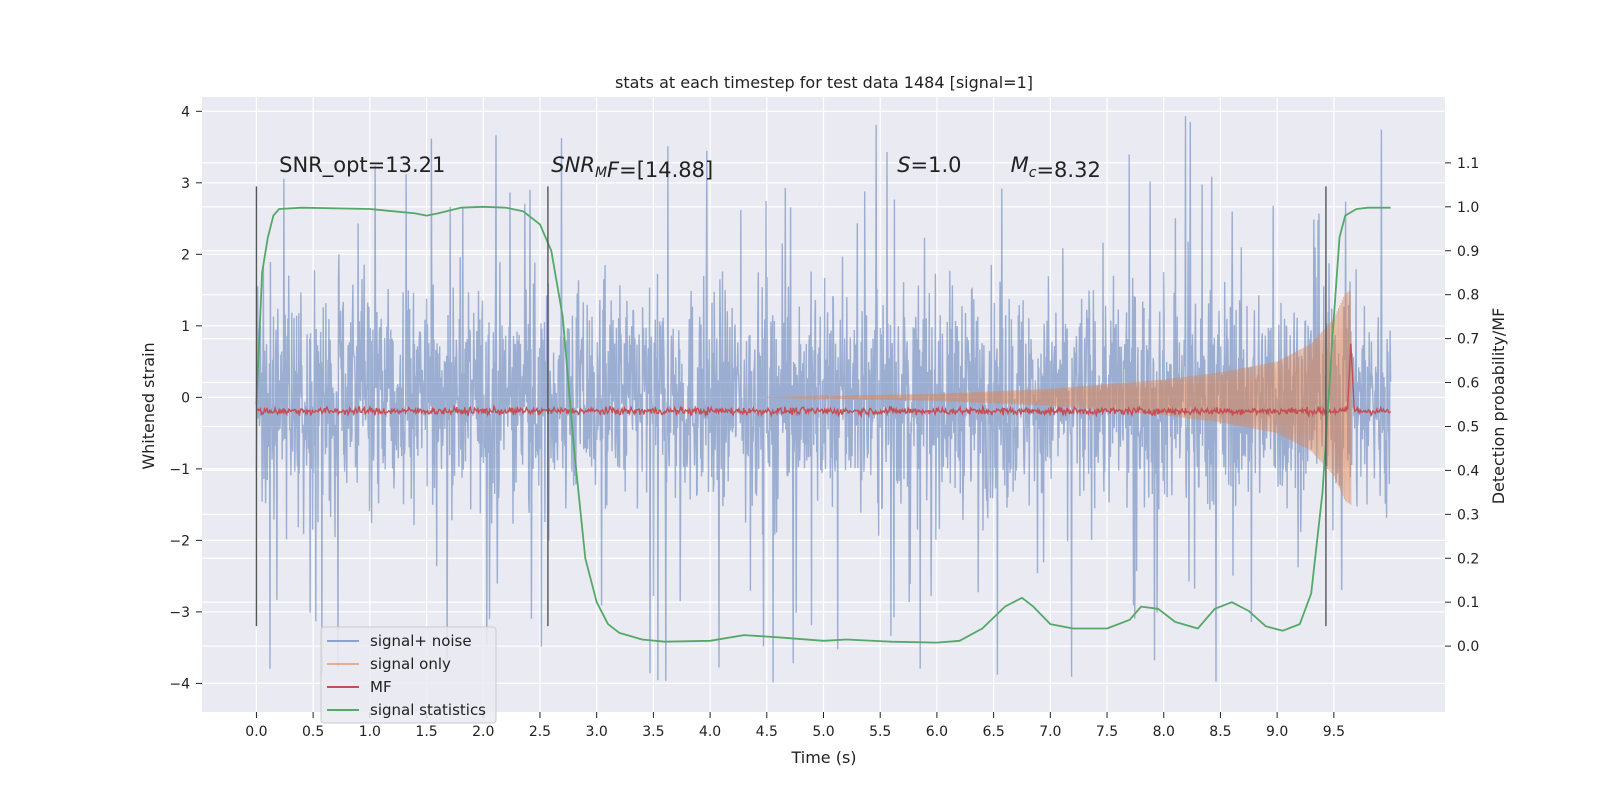 The image size is (1600, 804). Describe the element at coordinates (1468, 559) in the screenshot. I see `y2-tick-label: 0.2` at that location.